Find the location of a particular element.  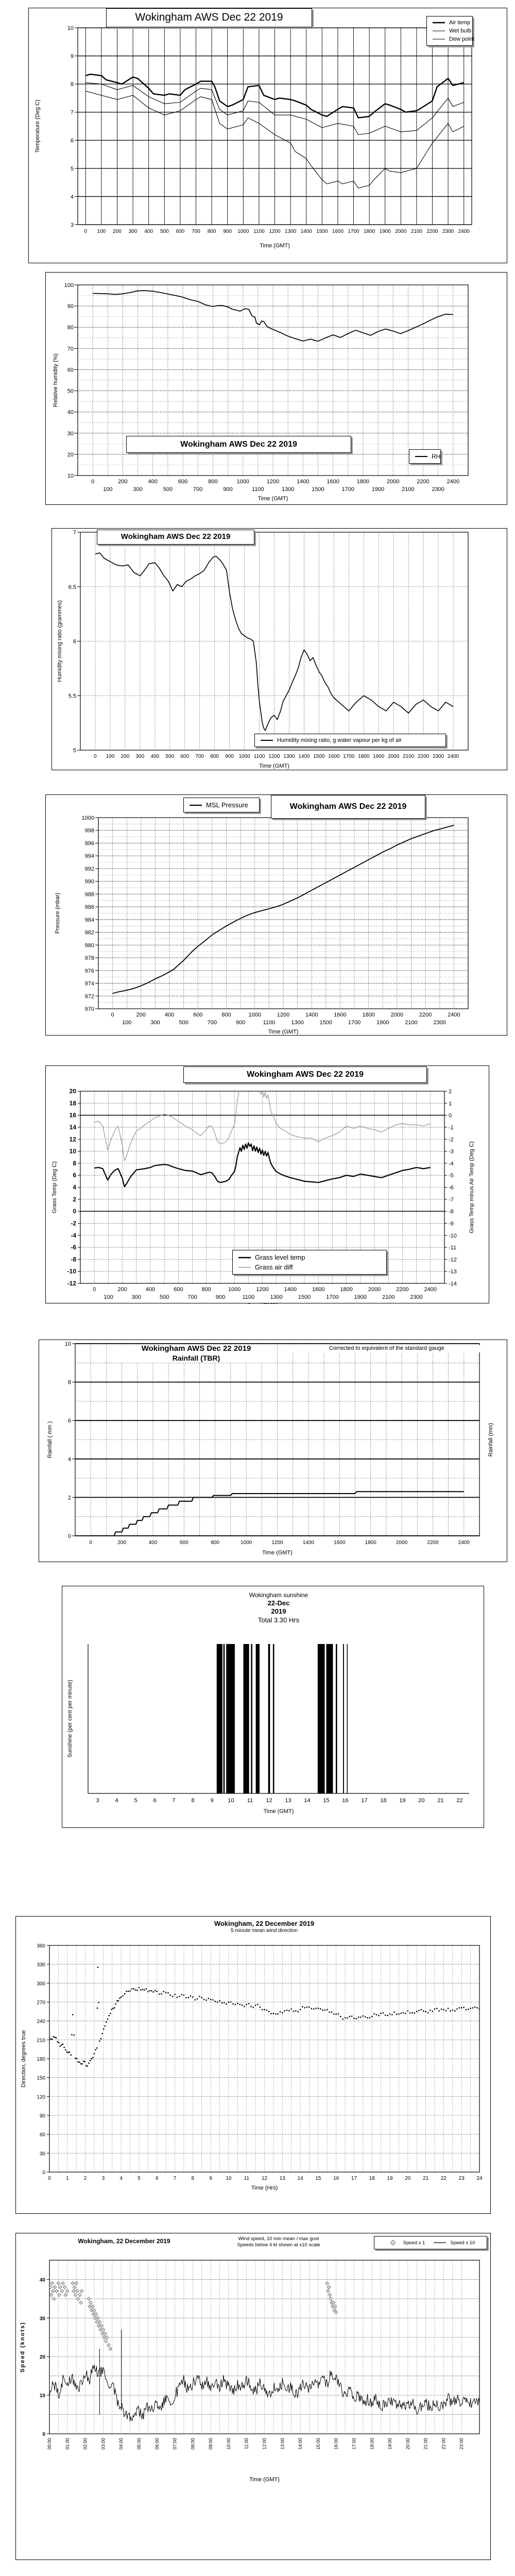

y-tick-label: 996 is located at coordinates (89, 843).